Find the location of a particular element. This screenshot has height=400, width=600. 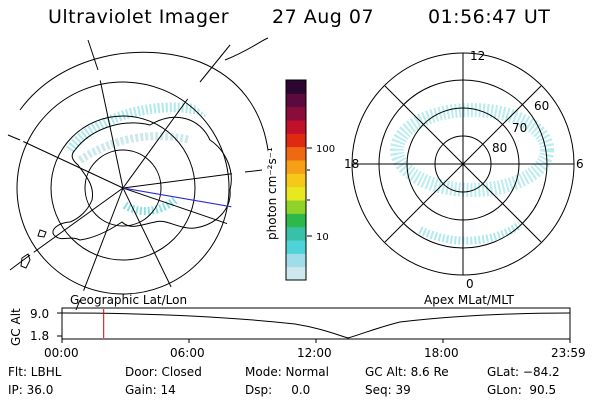

colorbar-tick-100: 100 is located at coordinates (325, 149).